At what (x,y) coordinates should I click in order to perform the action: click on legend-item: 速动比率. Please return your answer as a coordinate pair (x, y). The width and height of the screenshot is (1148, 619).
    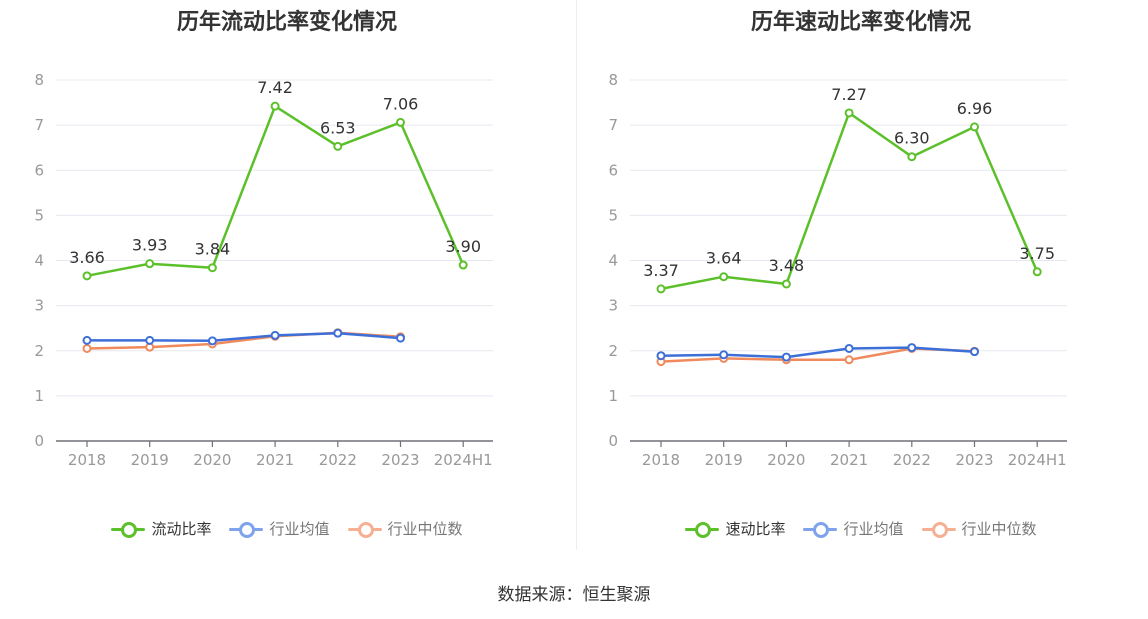
    Looking at the image, I should click on (735, 528).